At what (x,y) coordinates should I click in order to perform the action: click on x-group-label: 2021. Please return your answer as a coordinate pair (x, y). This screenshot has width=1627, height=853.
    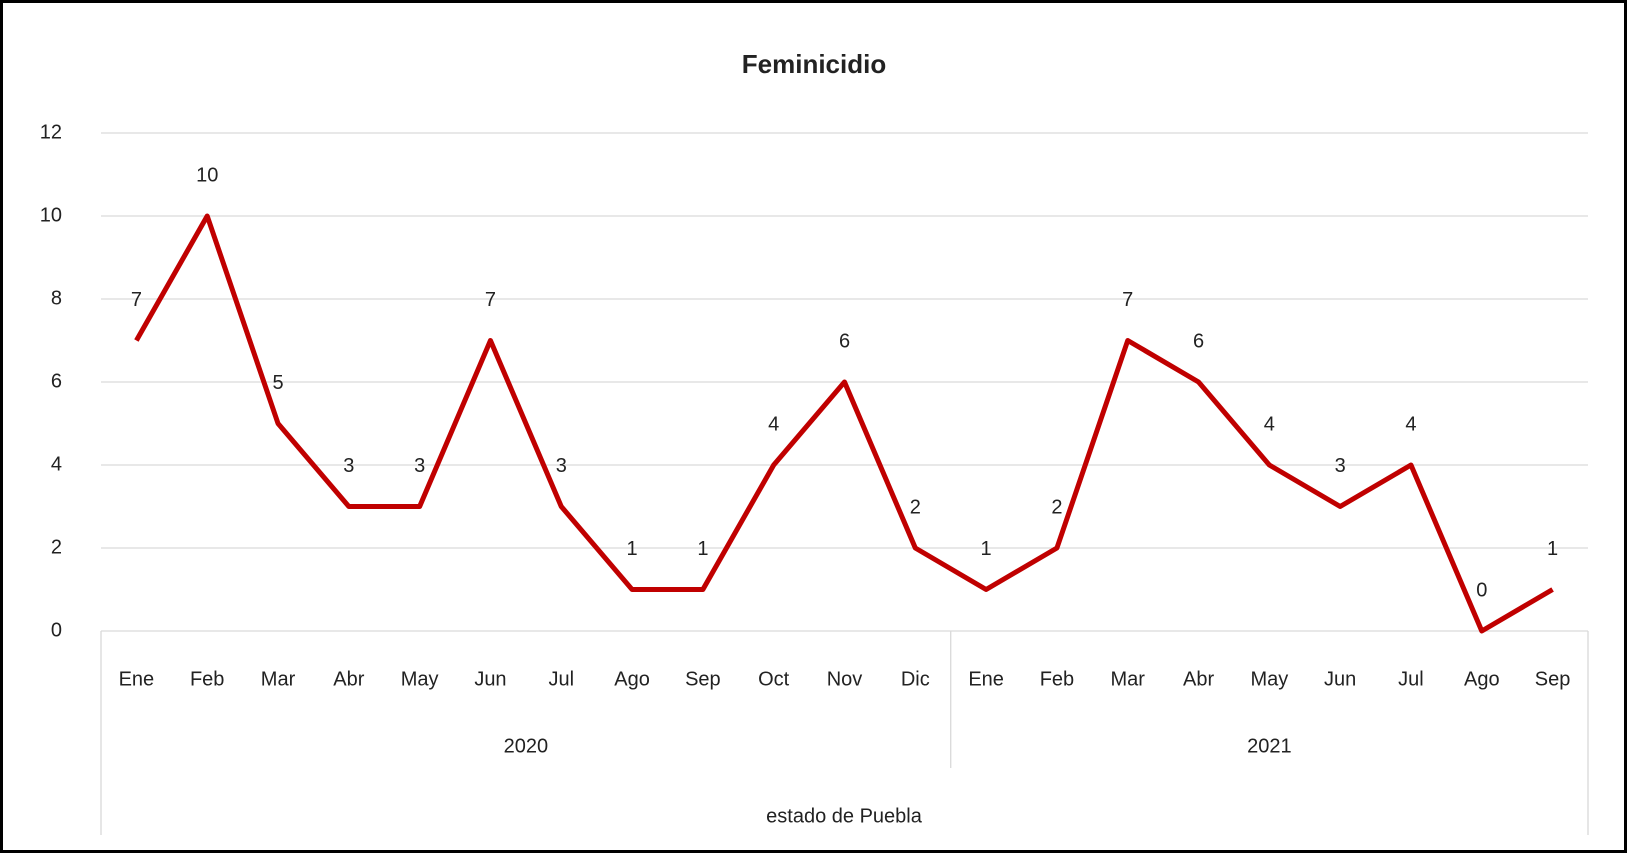
    Looking at the image, I should click on (1269, 746).